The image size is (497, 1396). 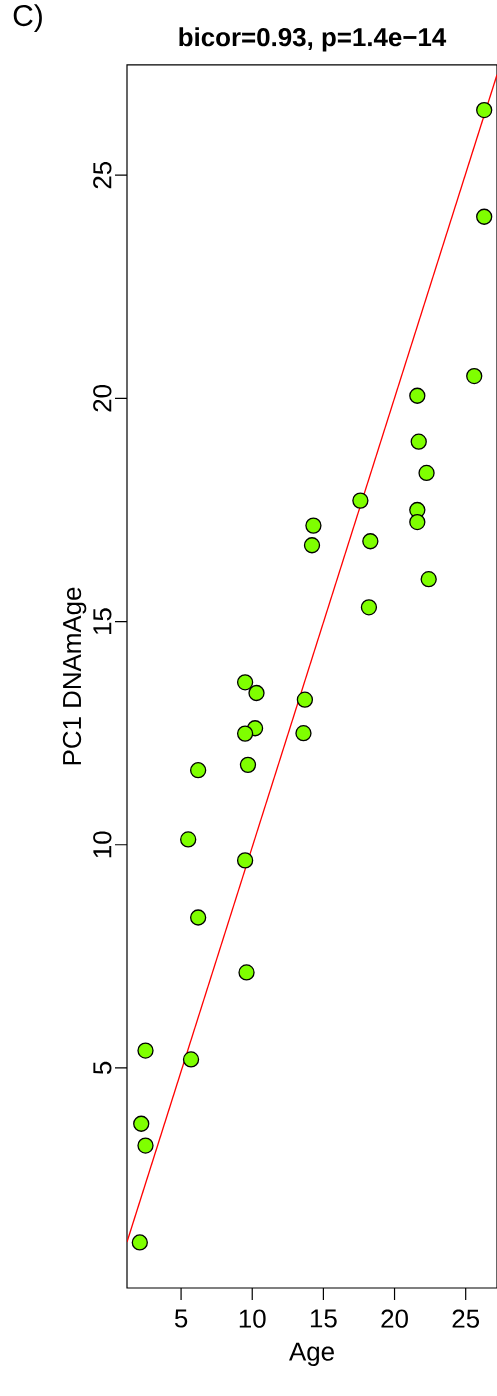 I want to click on x-tick-label: 15, so click(x=323, y=1318).